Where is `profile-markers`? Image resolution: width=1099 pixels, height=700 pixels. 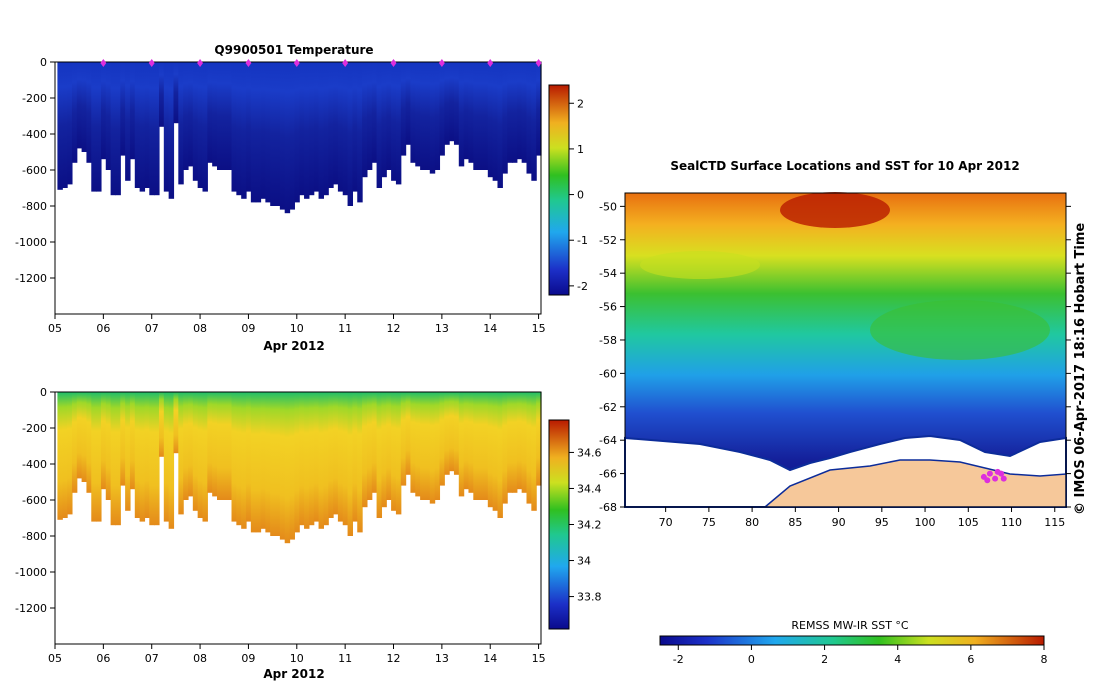
profile-markers is located at coordinates (321, 63).